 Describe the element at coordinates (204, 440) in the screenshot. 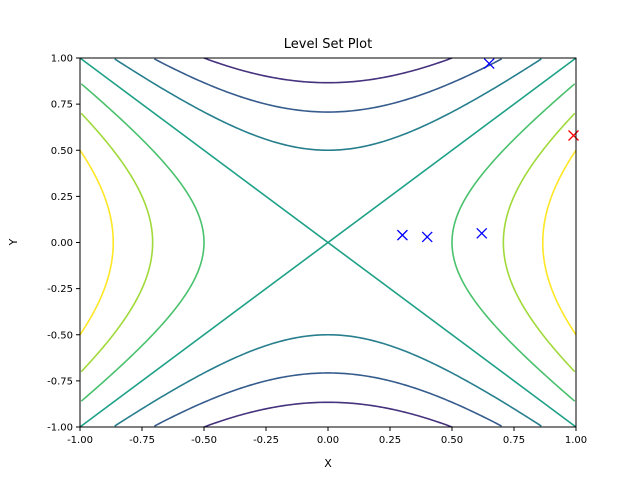

I see `x-tick-label: -0.50` at that location.